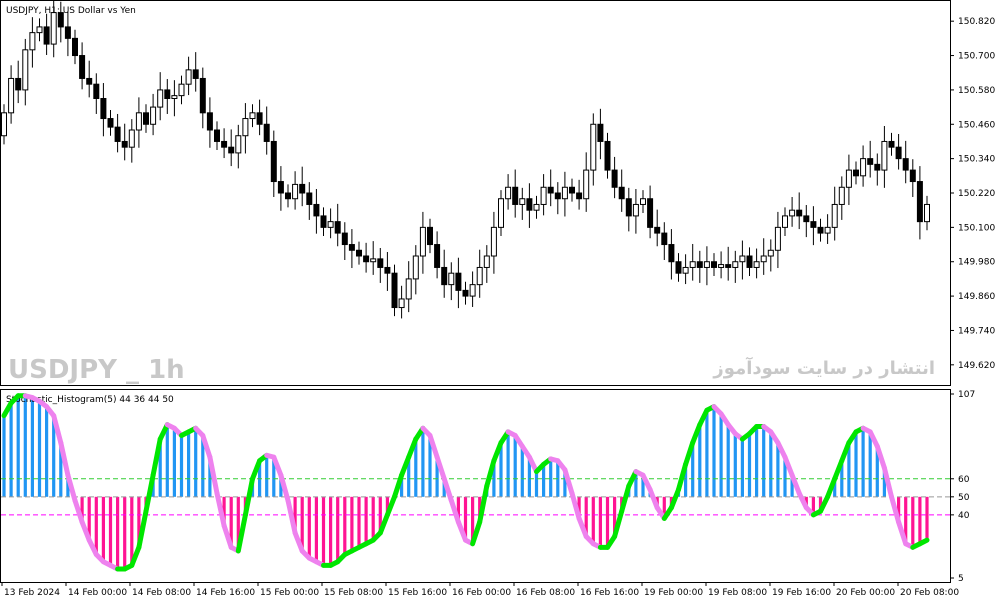 The height and width of the screenshot is (603, 1003). I want to click on price-label: 150.700, so click(976, 57).